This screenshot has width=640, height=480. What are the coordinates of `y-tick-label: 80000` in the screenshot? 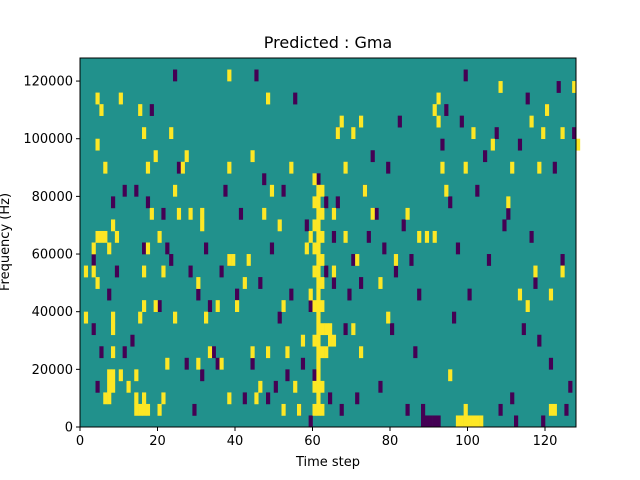 It's located at (52, 197).